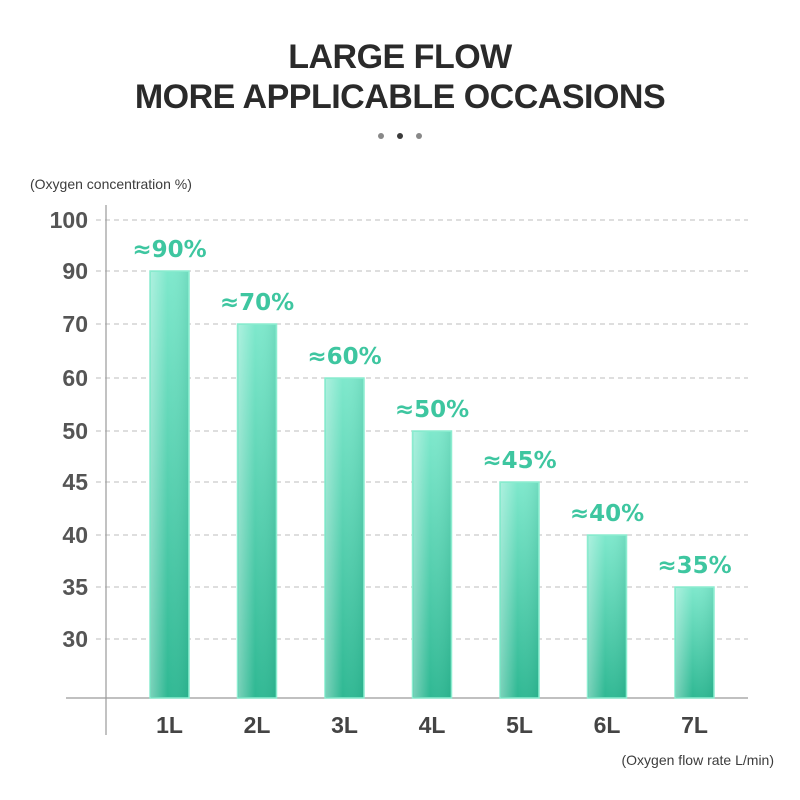  I want to click on value-label-3L: ≈60%, so click(344, 357).